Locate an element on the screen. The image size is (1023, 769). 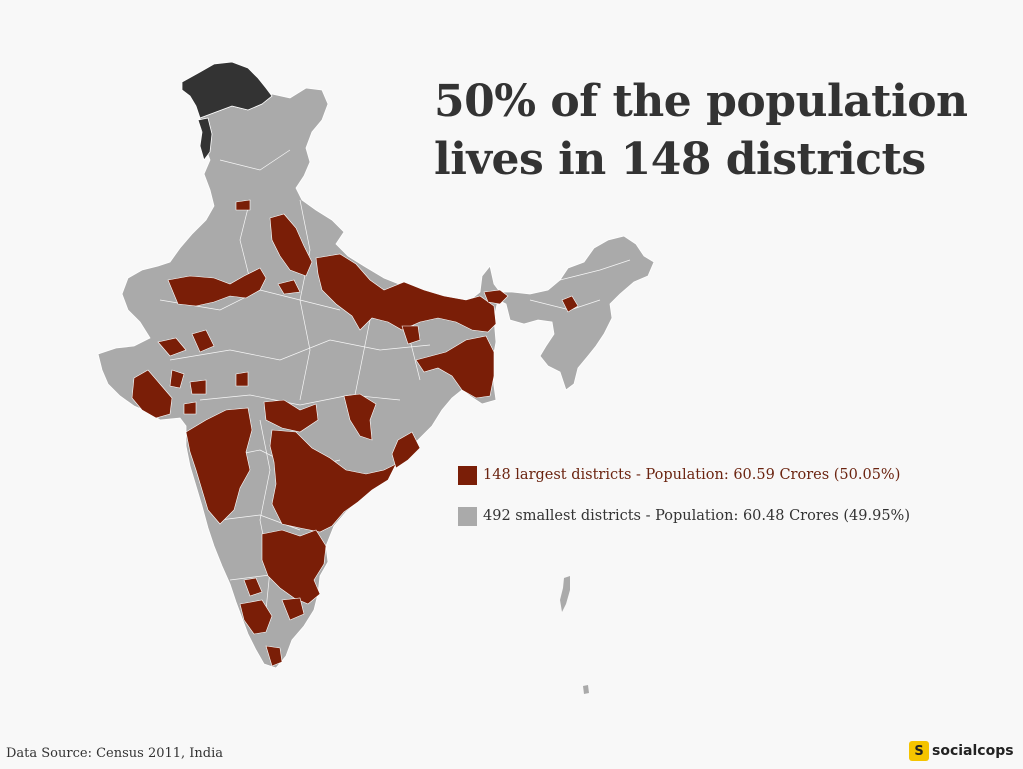
region-andaman-islands is located at coordinates (565, 594).